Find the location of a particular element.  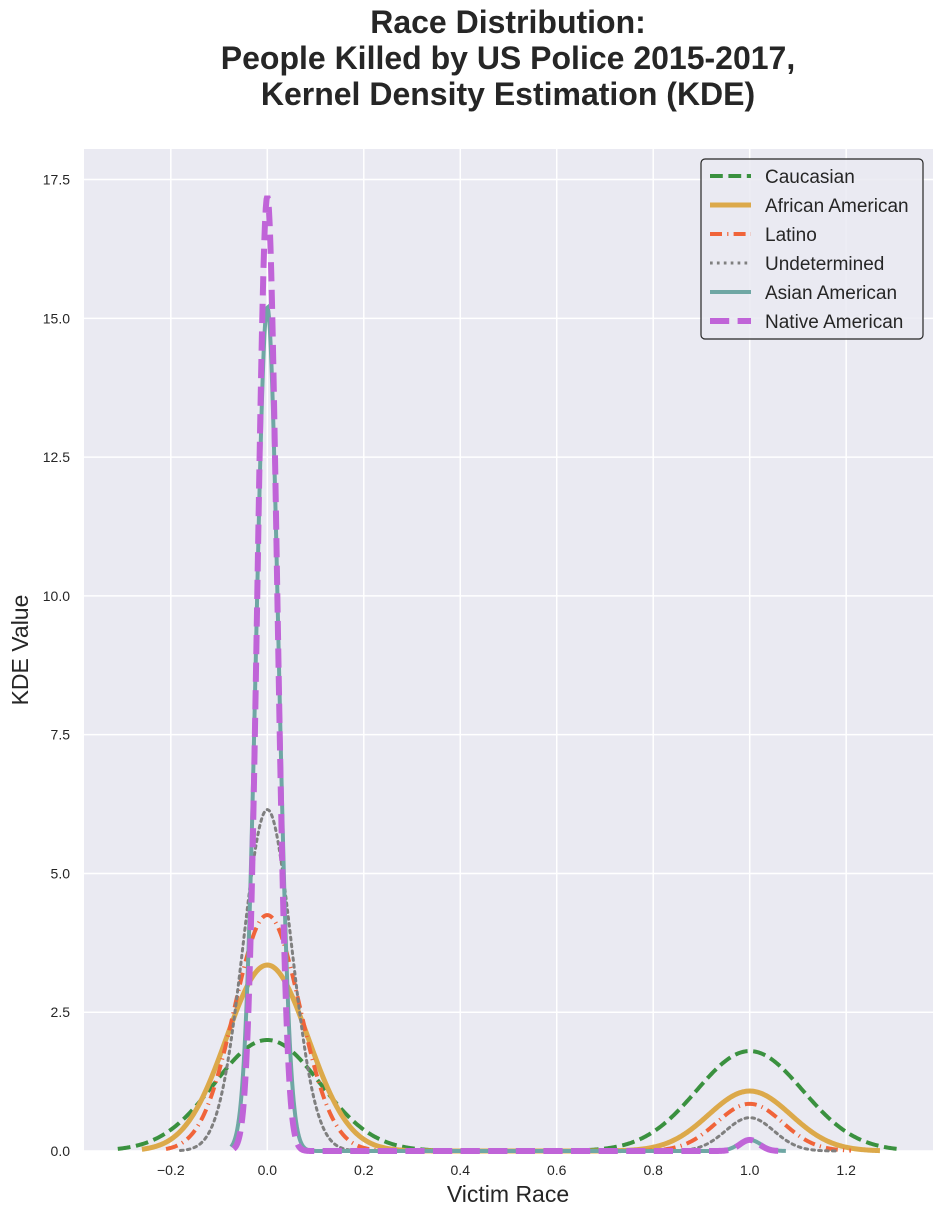

chart-title-line-3: Kernel Density Estimation (KDE) is located at coordinates (508, 94).